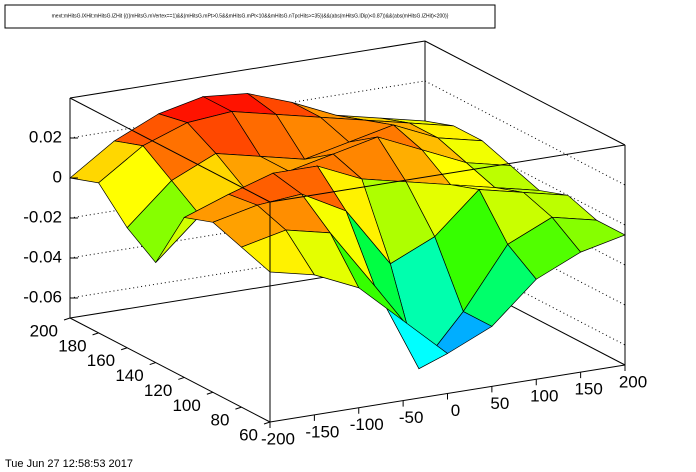  What do you see at coordinates (544, 396) in the screenshot?
I see `x-tick-label: 100` at bounding box center [544, 396].